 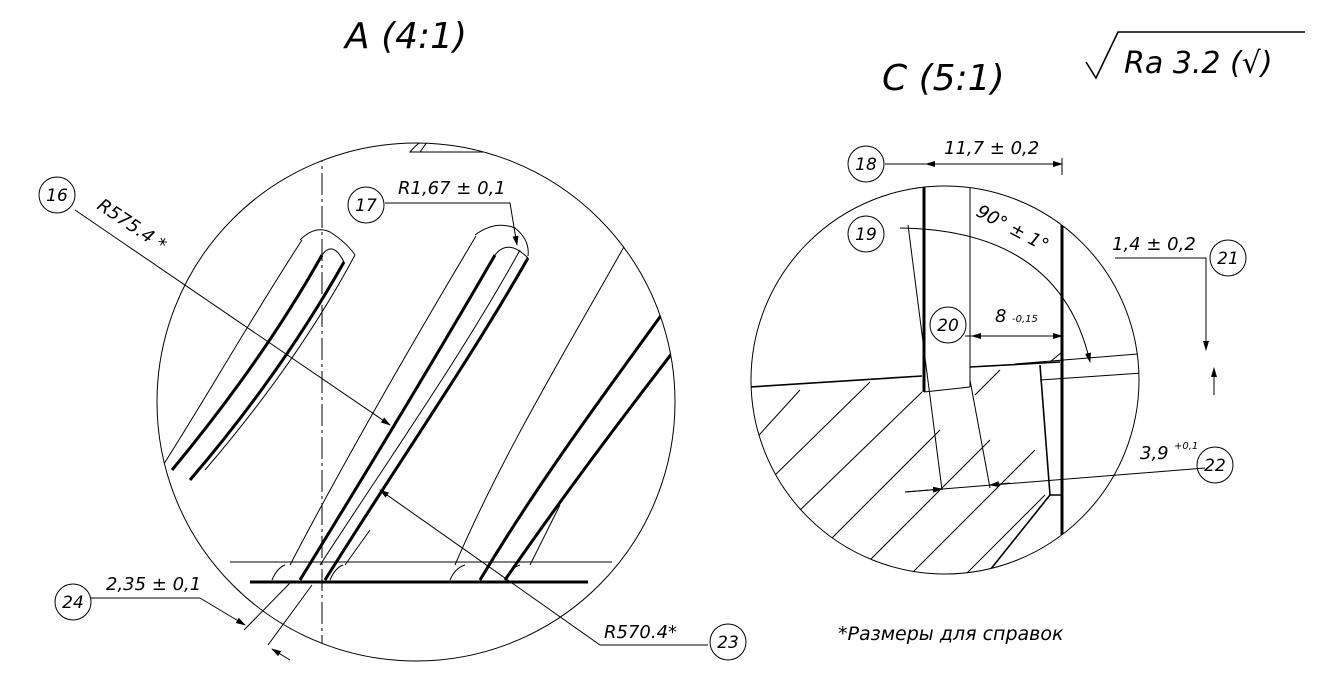 What do you see at coordinates (943, 78) in the screenshot?
I see `view-c-title: C (5:1)` at bounding box center [943, 78].